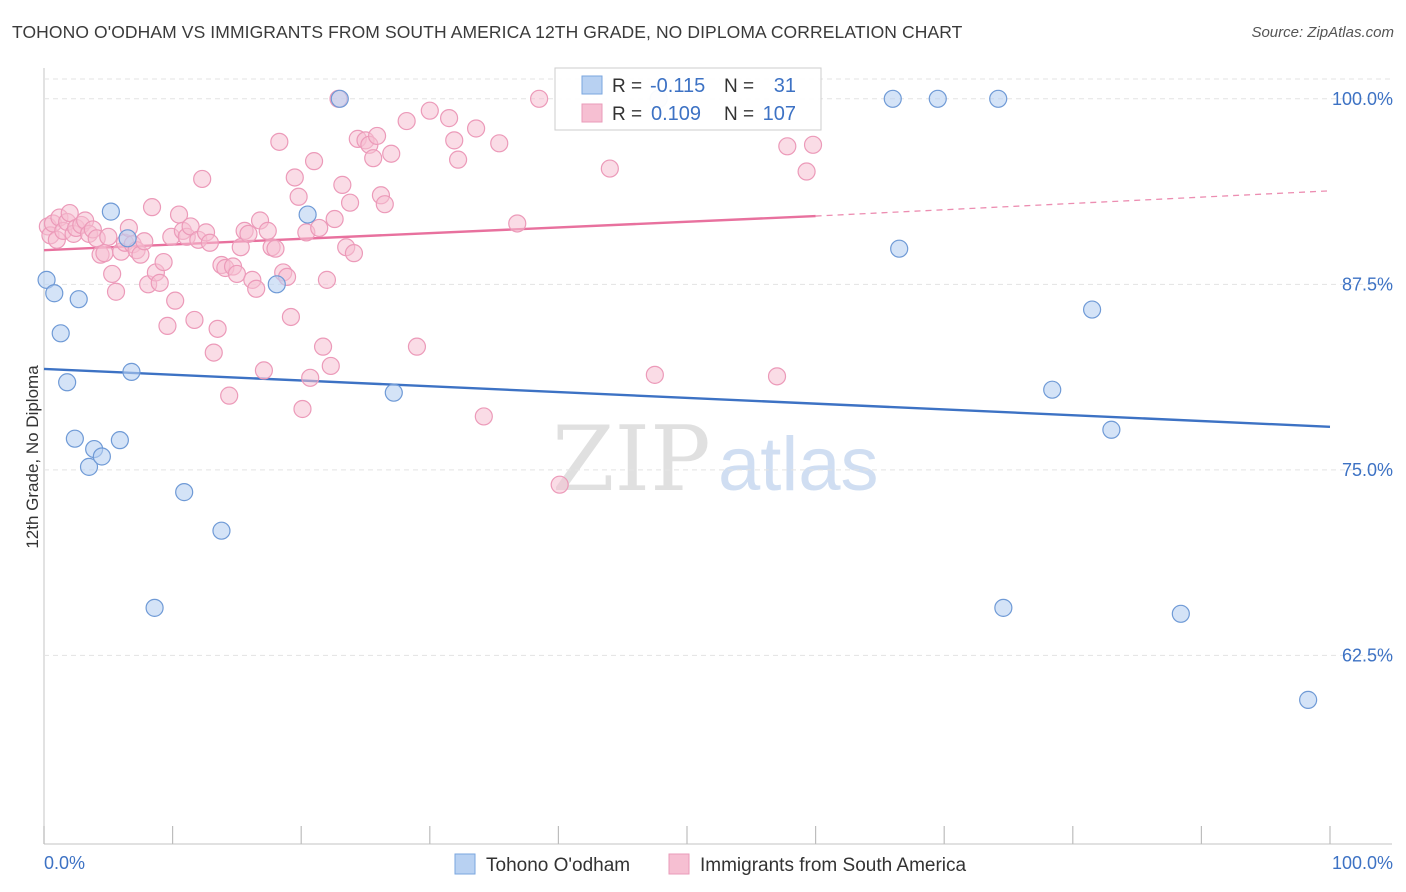 This screenshot has width=1406, height=892. Describe the element at coordinates (688, 99) in the screenshot. I see `legend-box: R = -0.115 N = 31 R = 0.109 N = 107` at that location.